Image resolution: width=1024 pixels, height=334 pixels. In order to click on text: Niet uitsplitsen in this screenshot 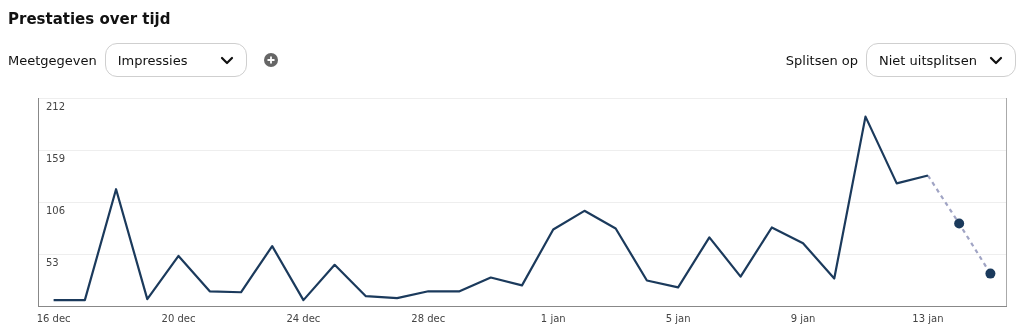, I will do `click(928, 60)`.